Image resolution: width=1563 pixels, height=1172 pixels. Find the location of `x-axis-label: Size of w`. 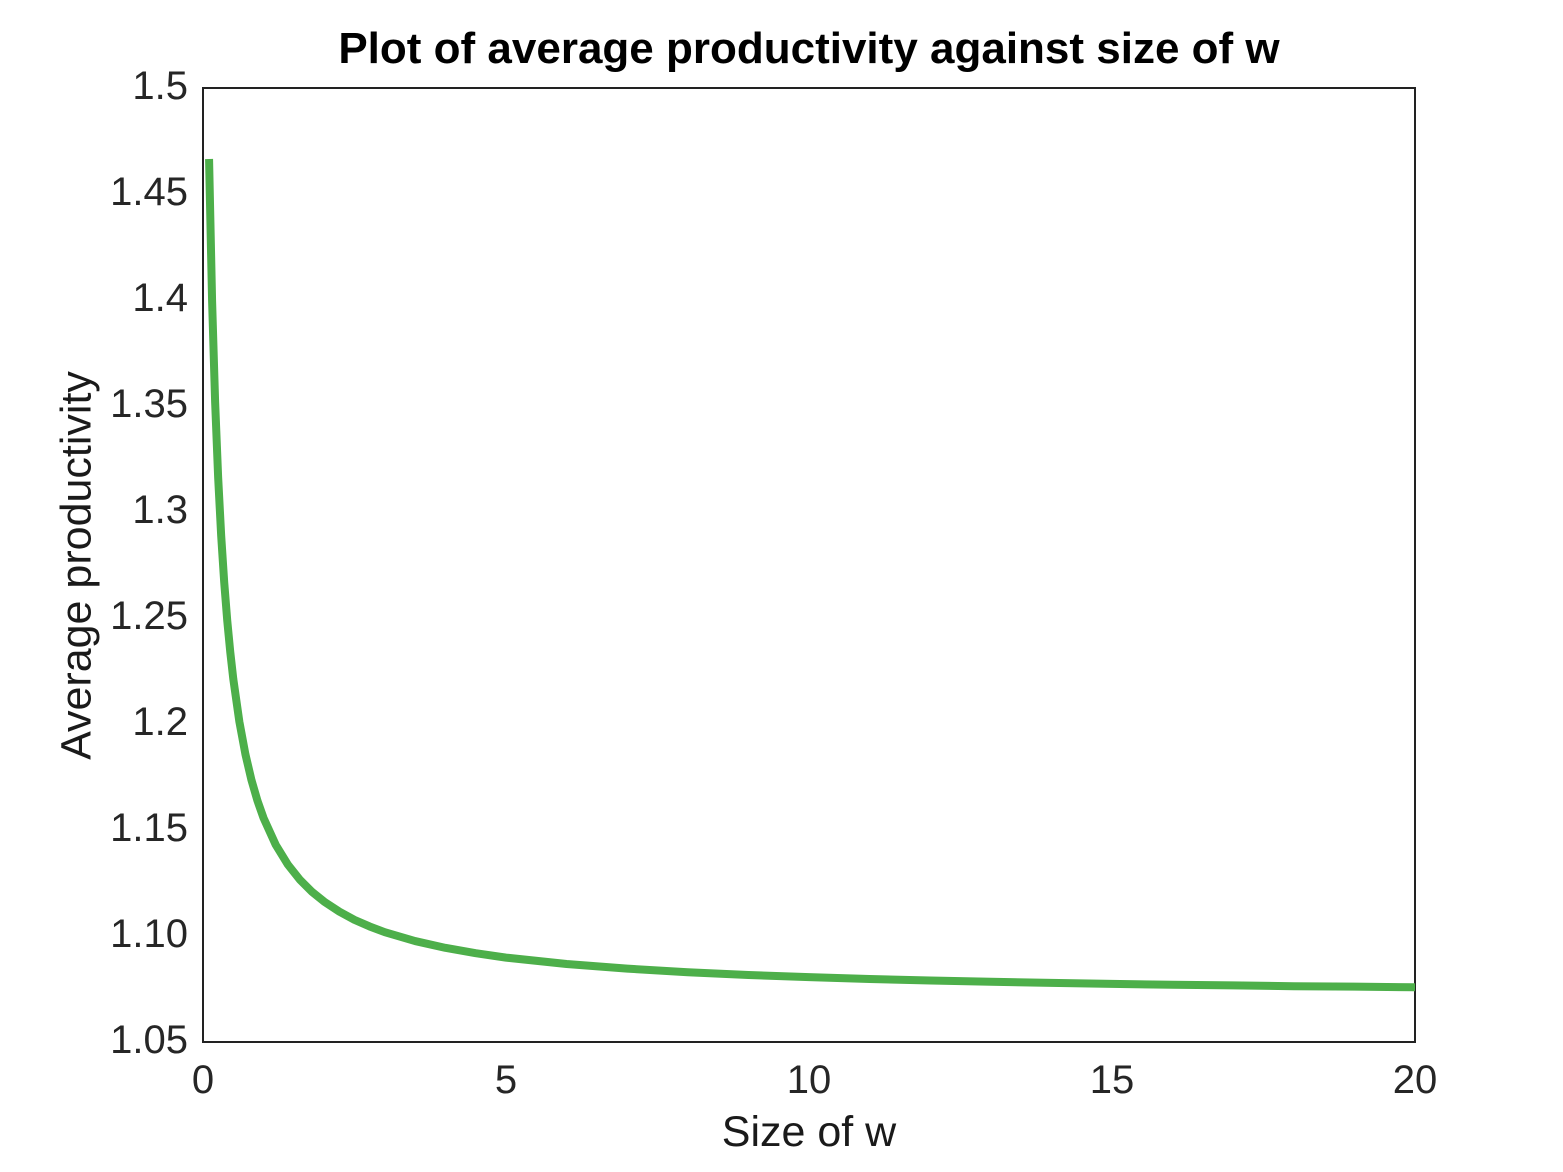

x-axis-label: Size of w is located at coordinates (809, 1132).